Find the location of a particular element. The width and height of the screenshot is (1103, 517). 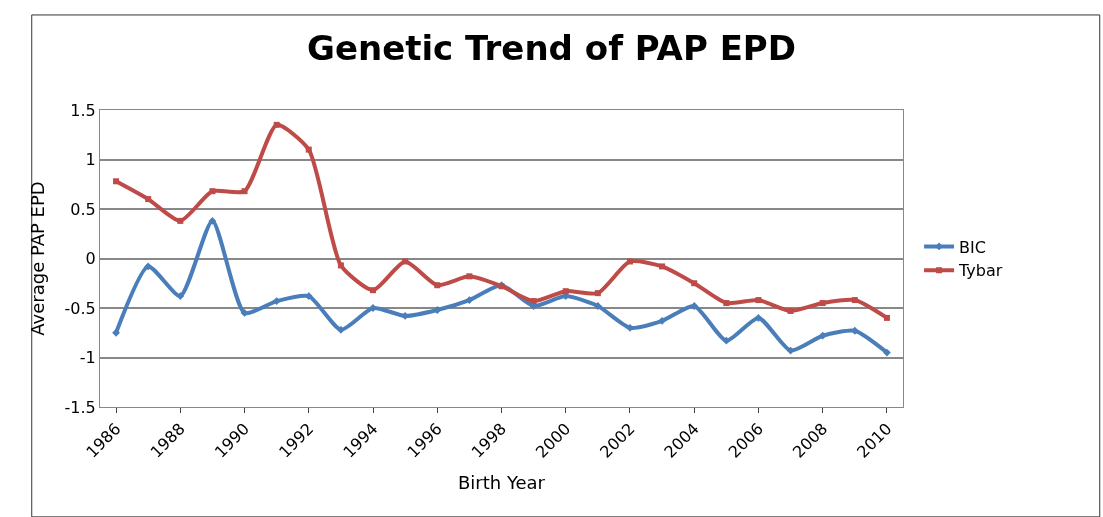

x-axis-title: Birth Year is located at coordinates (501, 482).